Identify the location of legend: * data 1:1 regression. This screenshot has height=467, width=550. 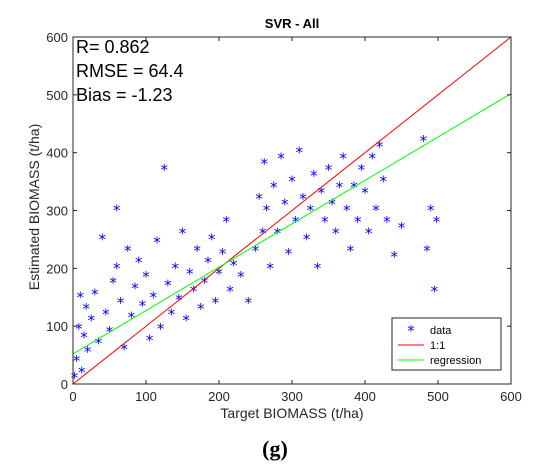
(446, 344).